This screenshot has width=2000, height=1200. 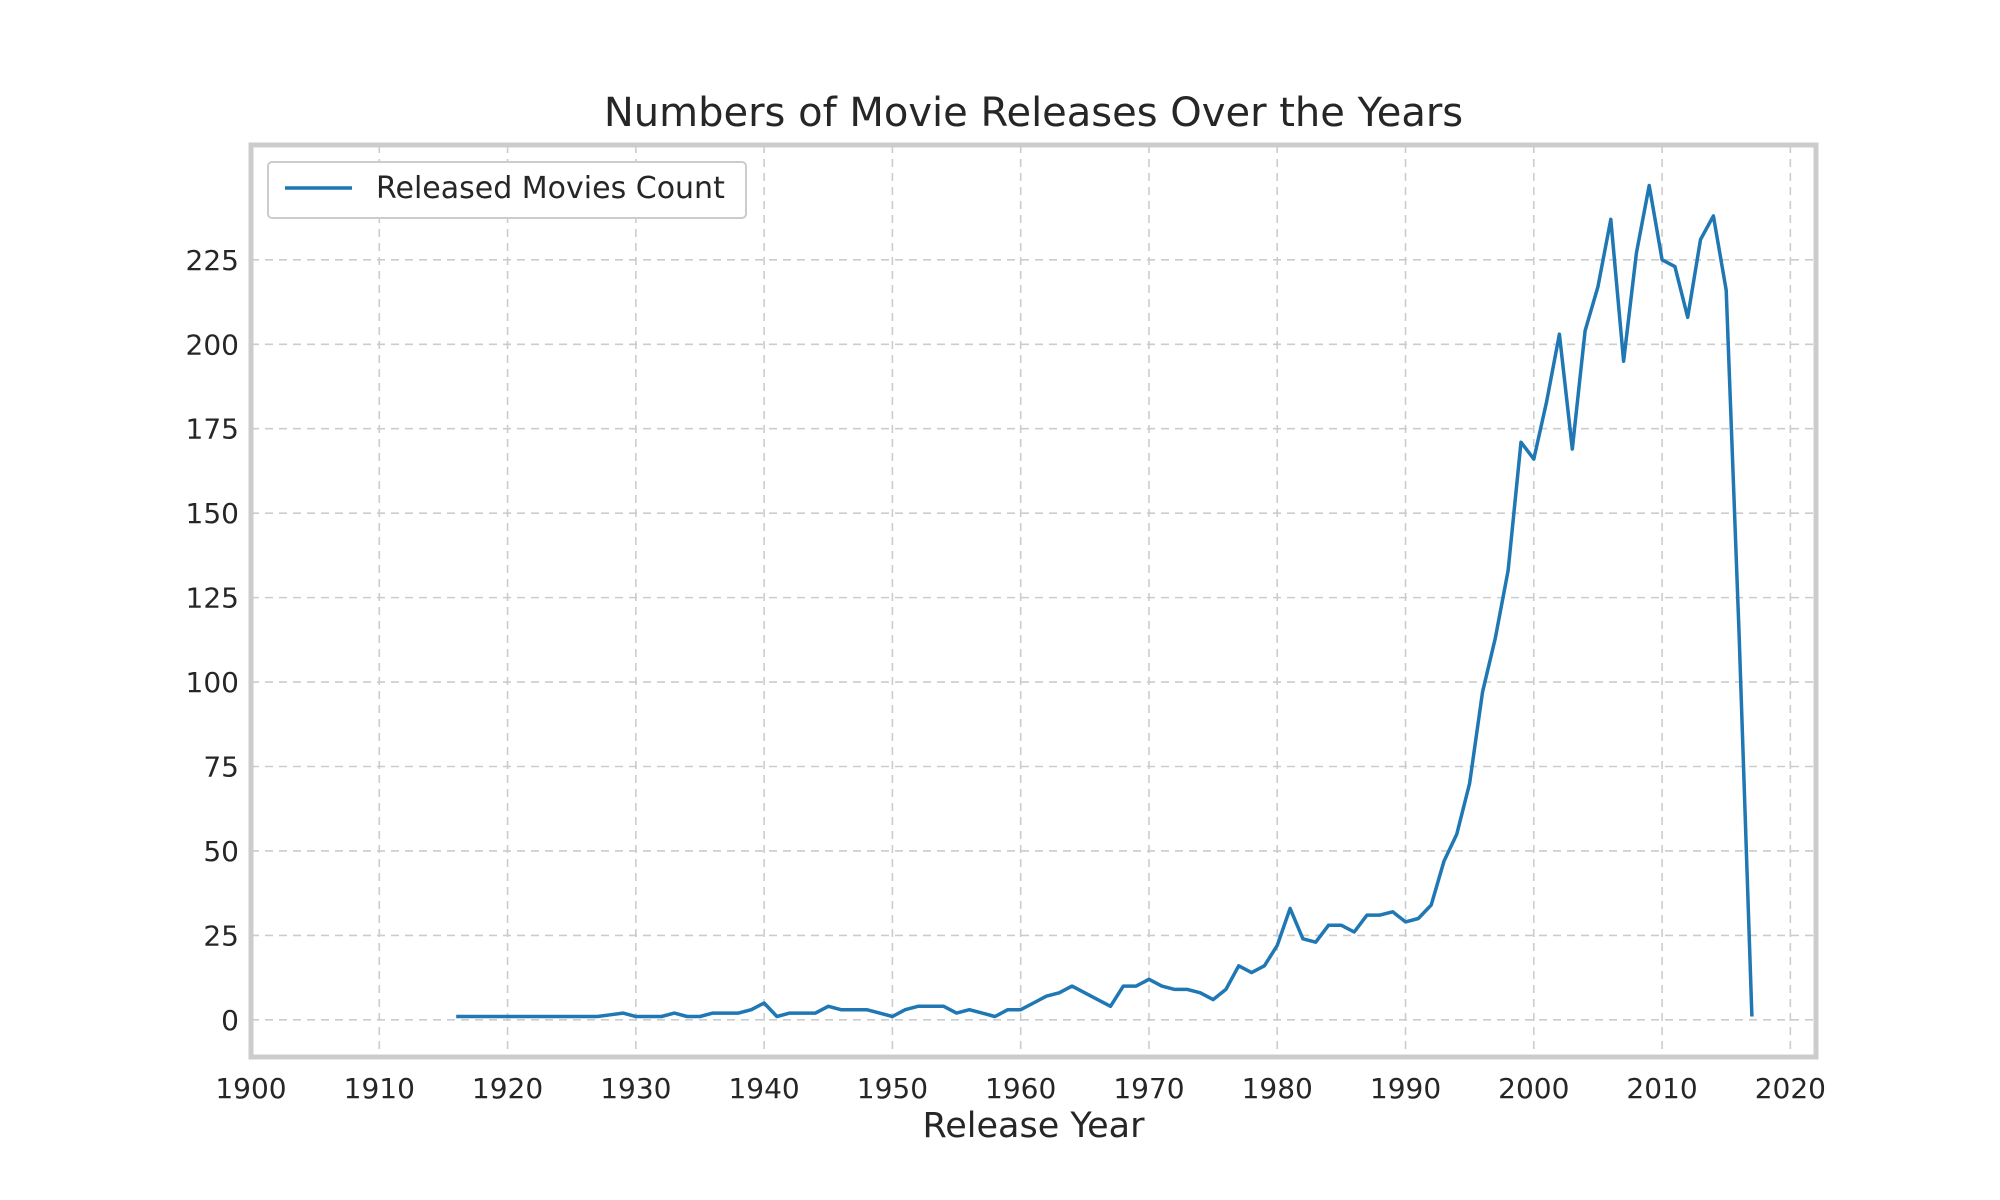 I want to click on x-tick-label: 1990, so click(x=1405, y=1088).